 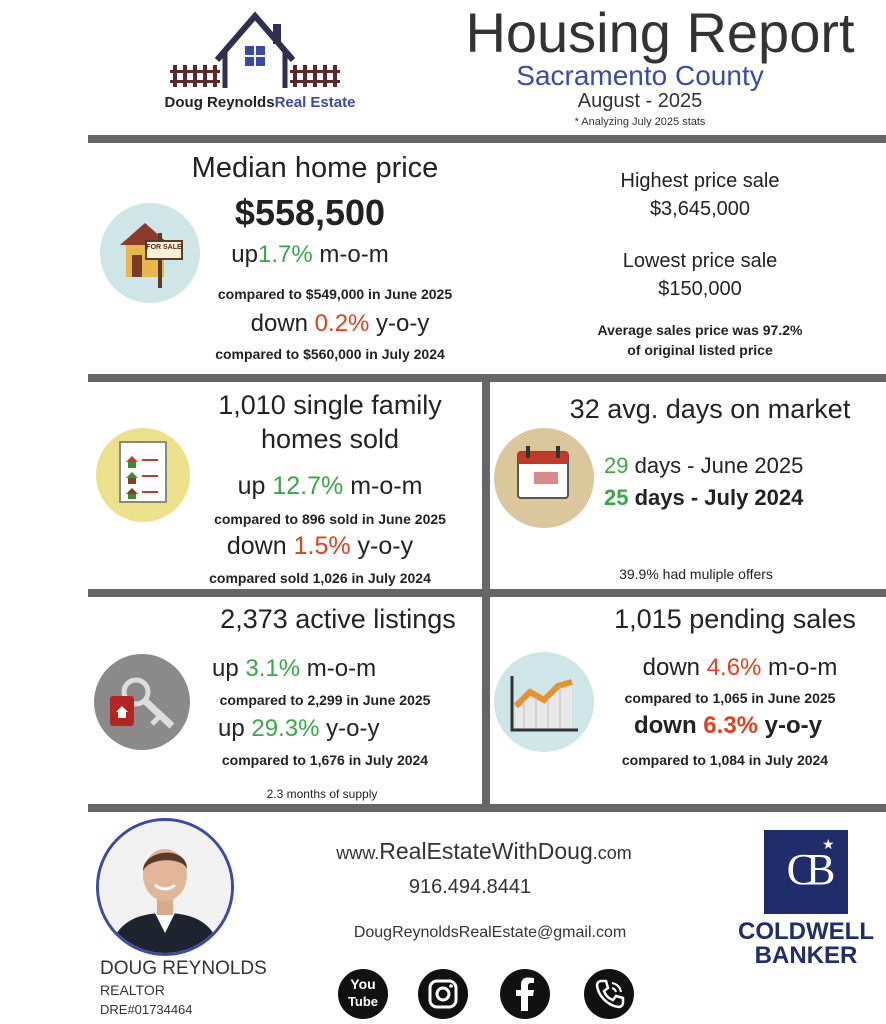 What do you see at coordinates (700, 330) in the screenshot?
I see `avg-sales-line1: Average sales price was 97.2%` at bounding box center [700, 330].